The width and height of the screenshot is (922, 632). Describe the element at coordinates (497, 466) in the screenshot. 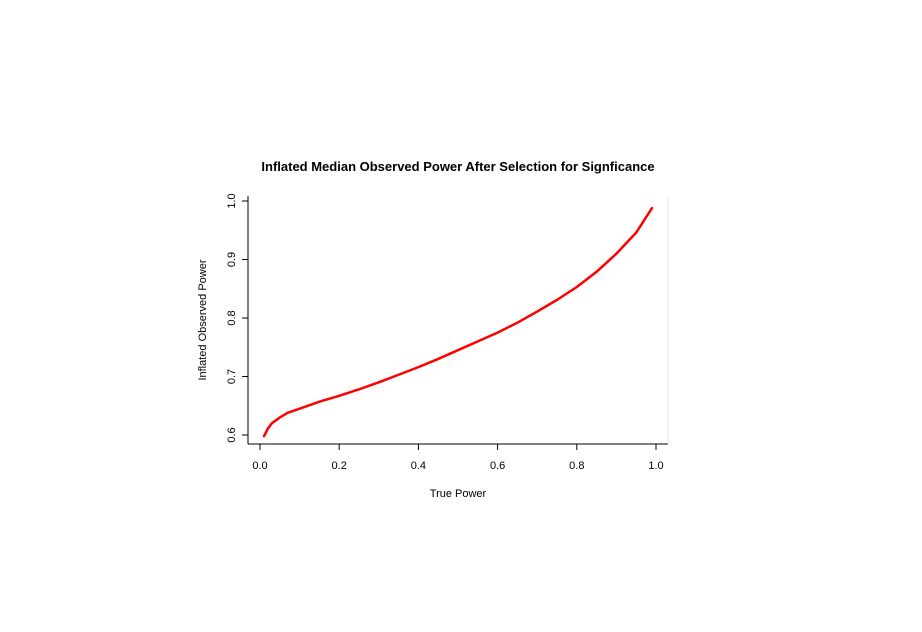

I see `x-tick-label: 0.6` at that location.